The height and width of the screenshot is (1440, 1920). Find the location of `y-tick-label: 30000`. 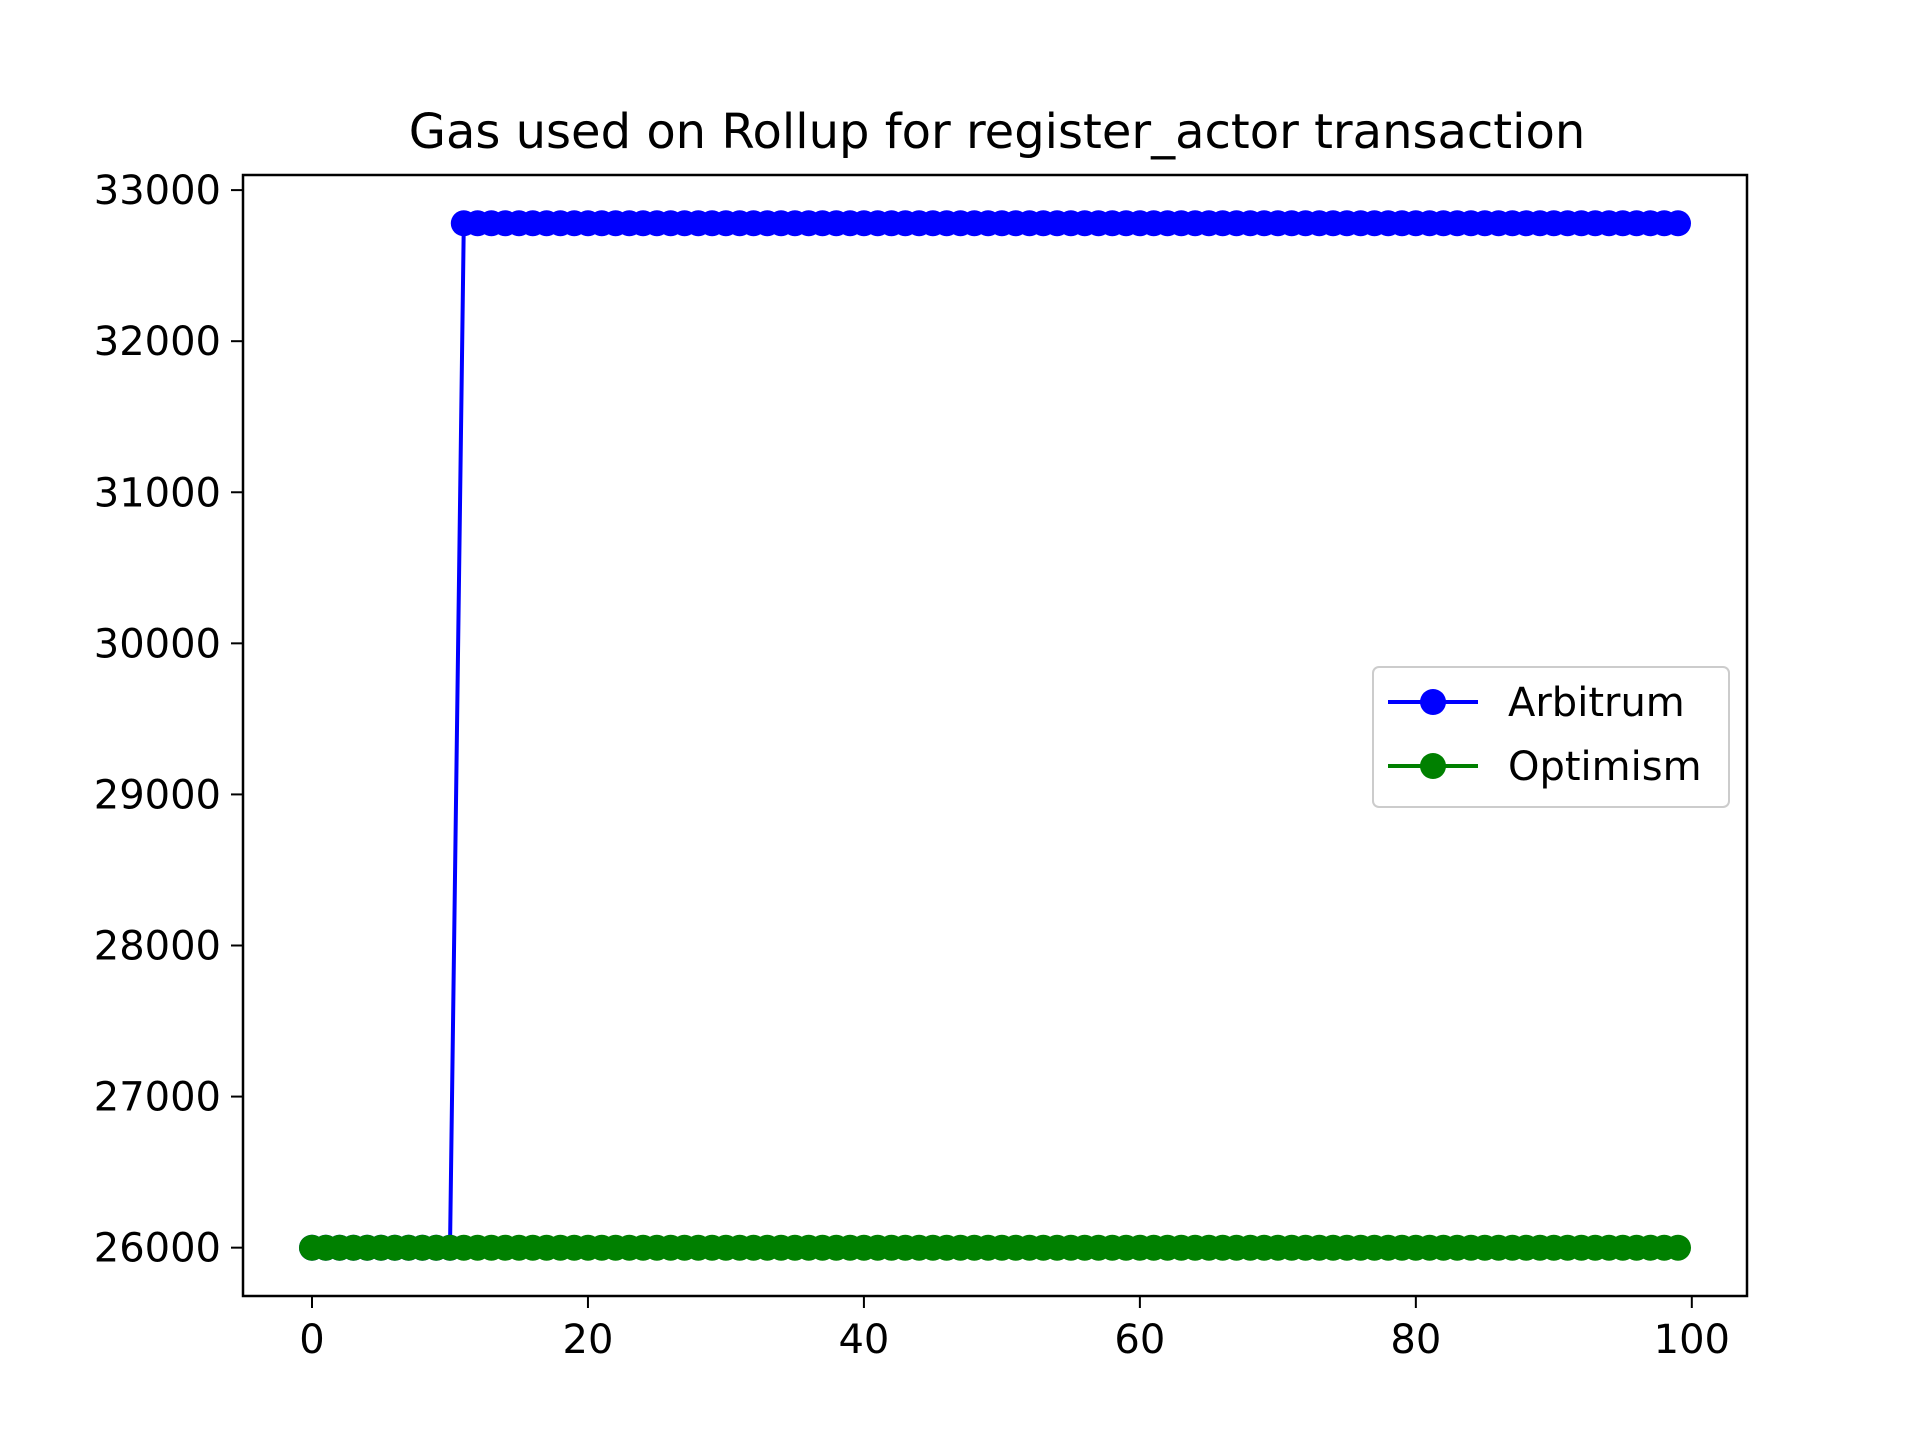

y-tick-label: 30000 is located at coordinates (157, 644).